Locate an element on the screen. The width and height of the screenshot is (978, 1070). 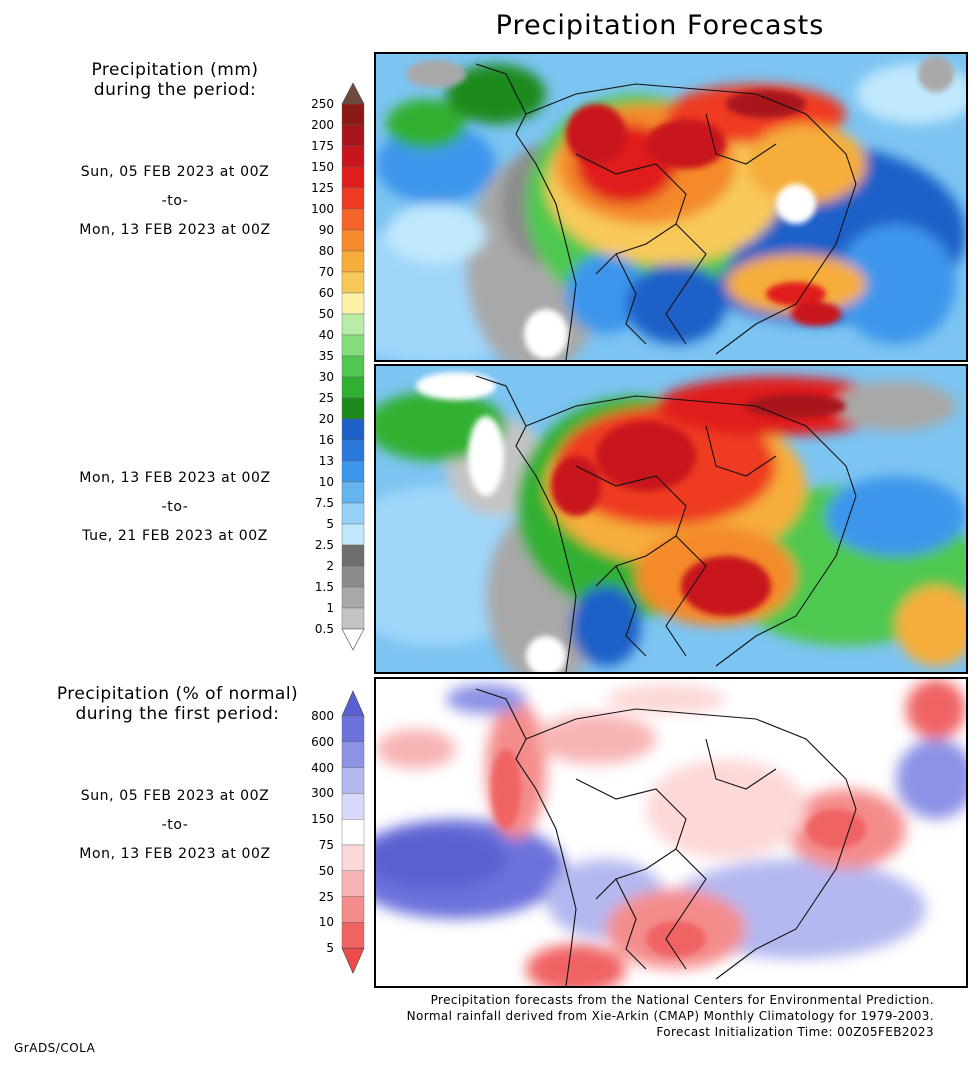
colorbar-tick-label: 300 is located at coordinates (322, 793).